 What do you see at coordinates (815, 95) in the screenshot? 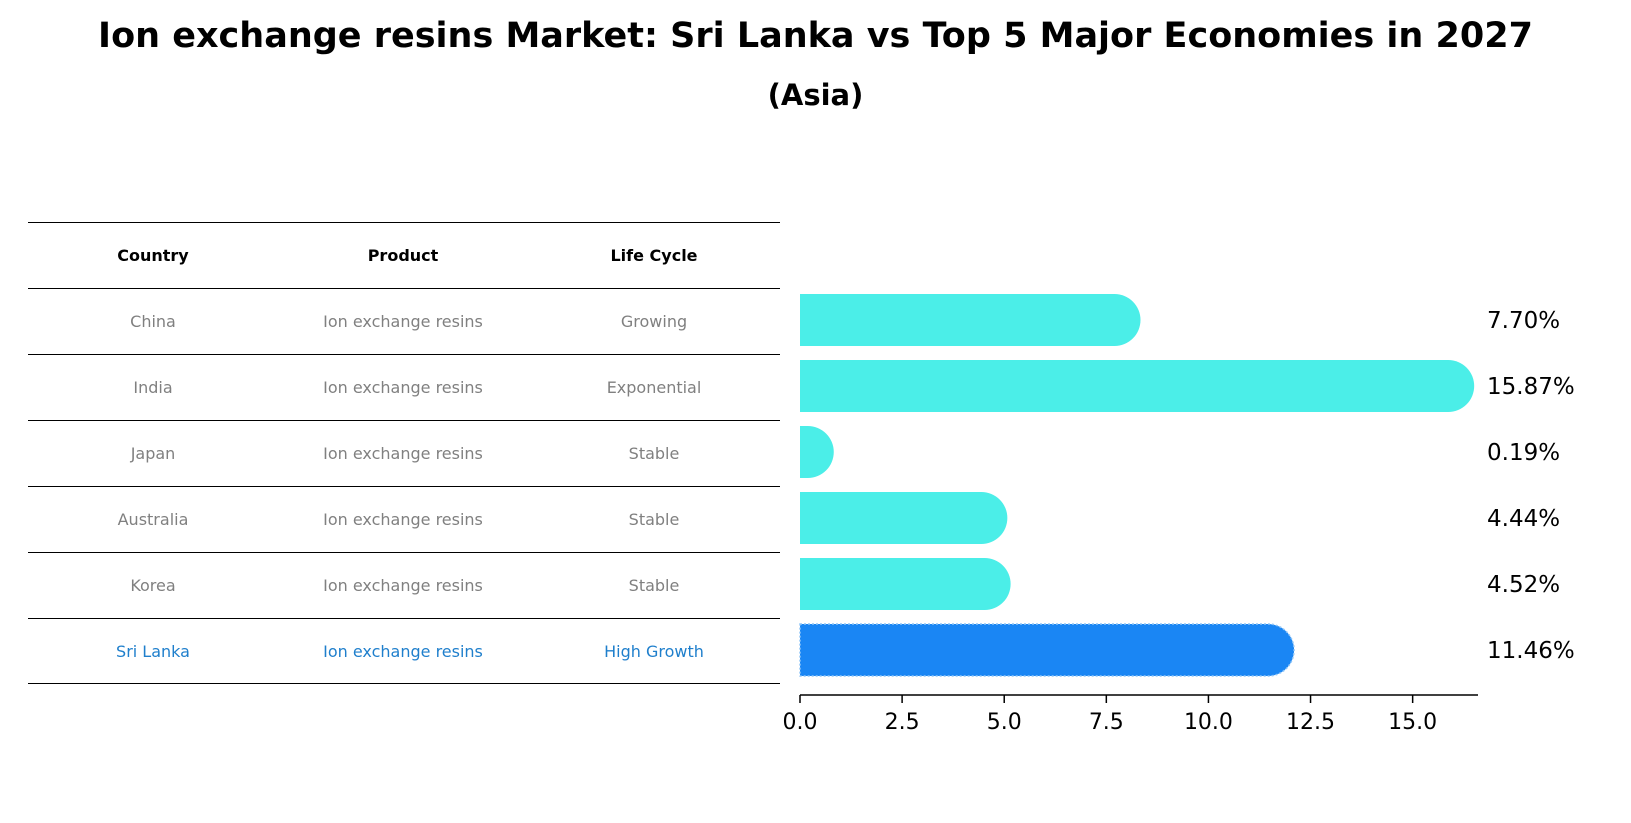
I see `chart-subtitle: (Asia)` at bounding box center [815, 95].